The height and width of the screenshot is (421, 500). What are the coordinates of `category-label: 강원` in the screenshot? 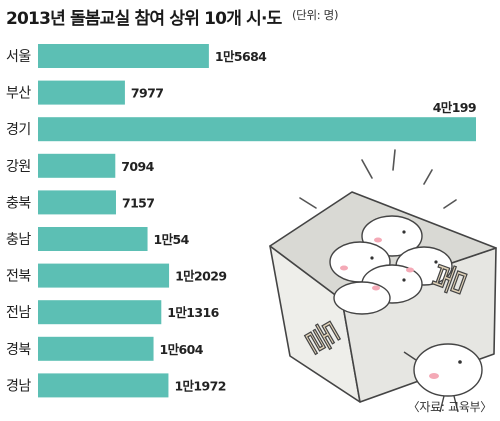 It's located at (18, 167).